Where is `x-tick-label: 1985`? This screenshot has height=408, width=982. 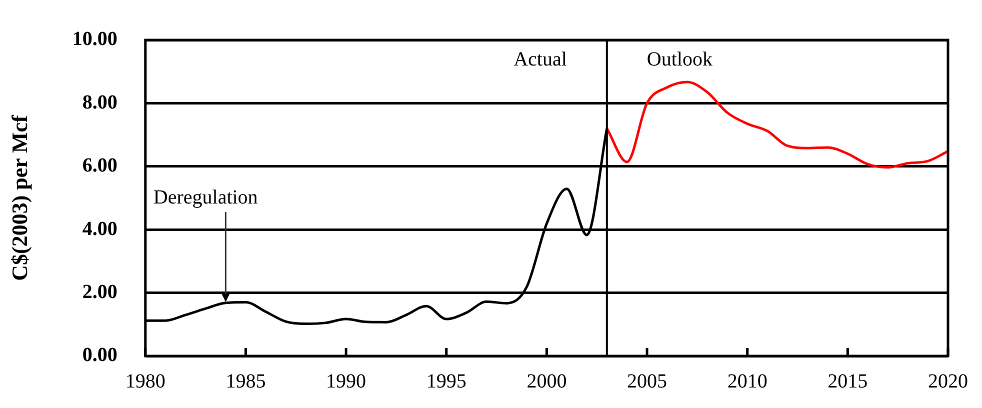 x-tick-label: 1985 is located at coordinates (246, 381).